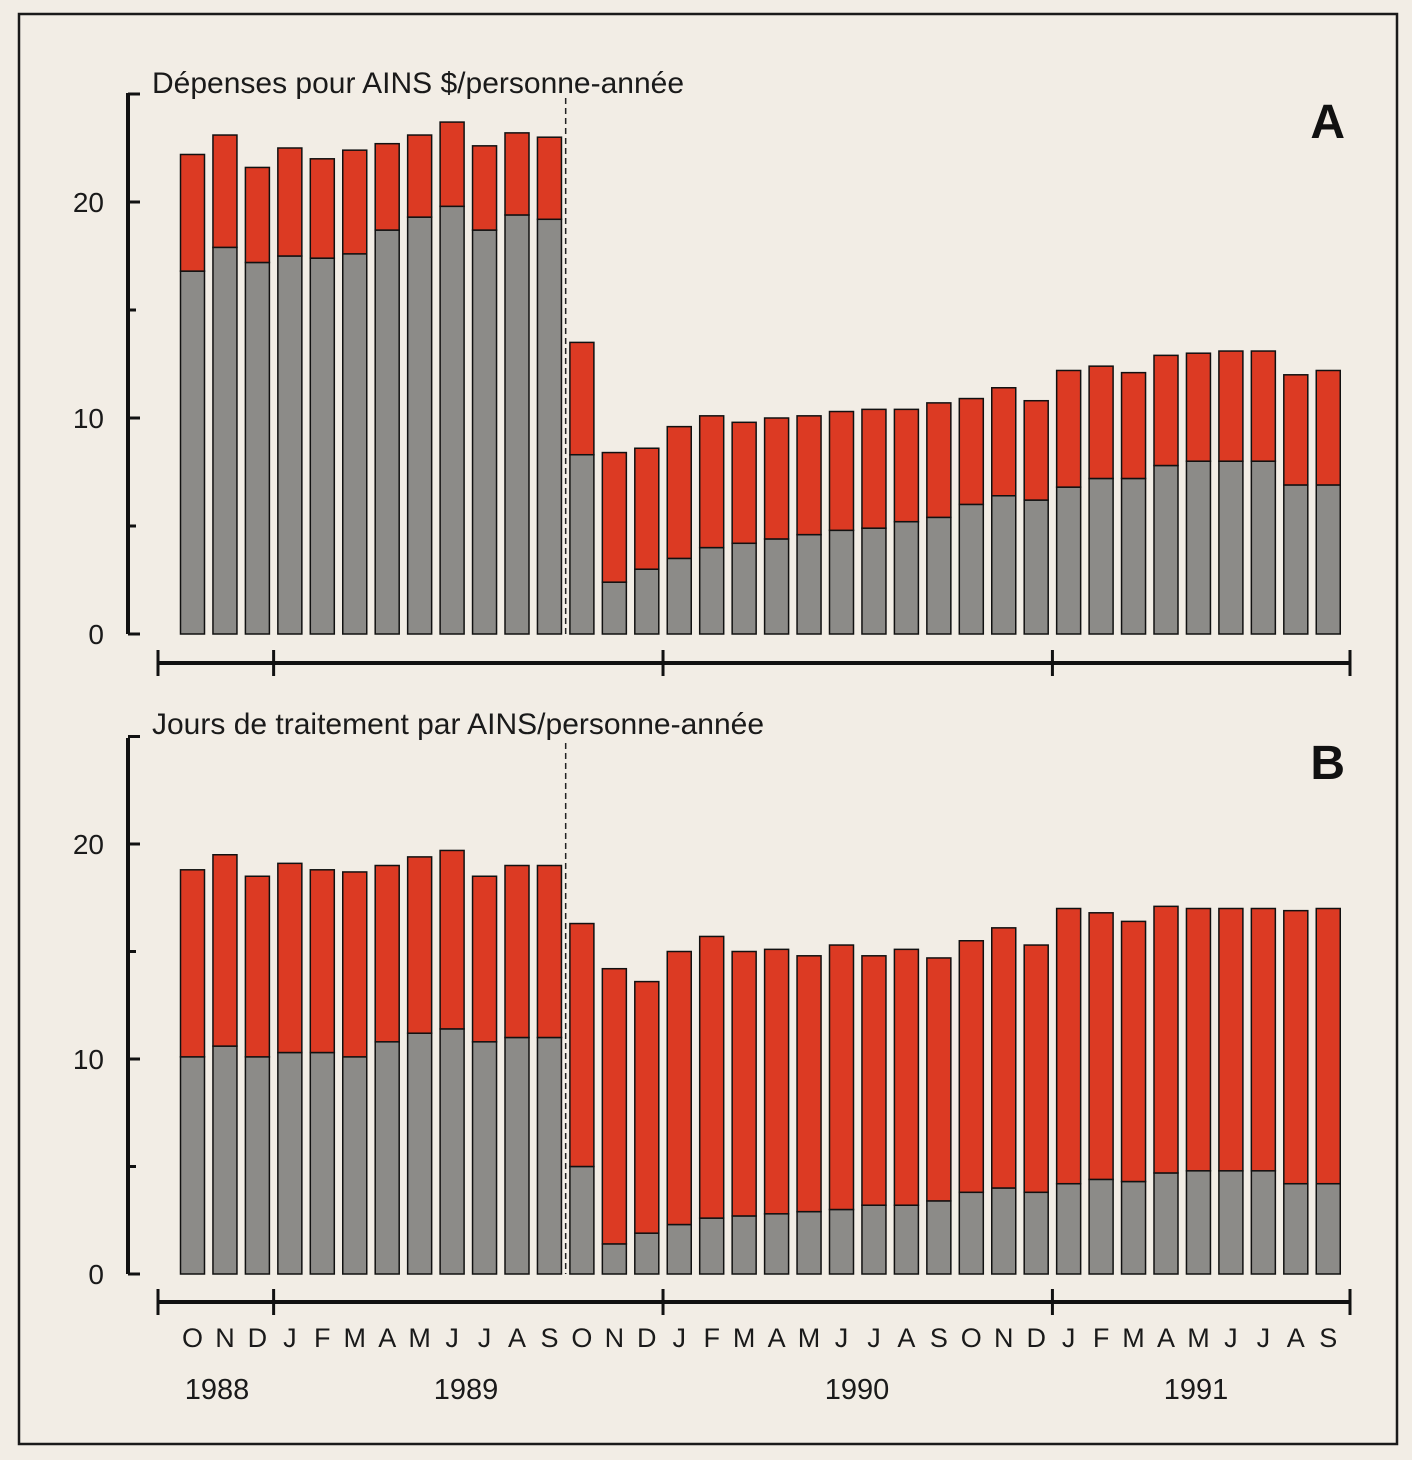  Describe the element at coordinates (466, 1390) in the screenshot. I see `year-label: 1989` at that location.